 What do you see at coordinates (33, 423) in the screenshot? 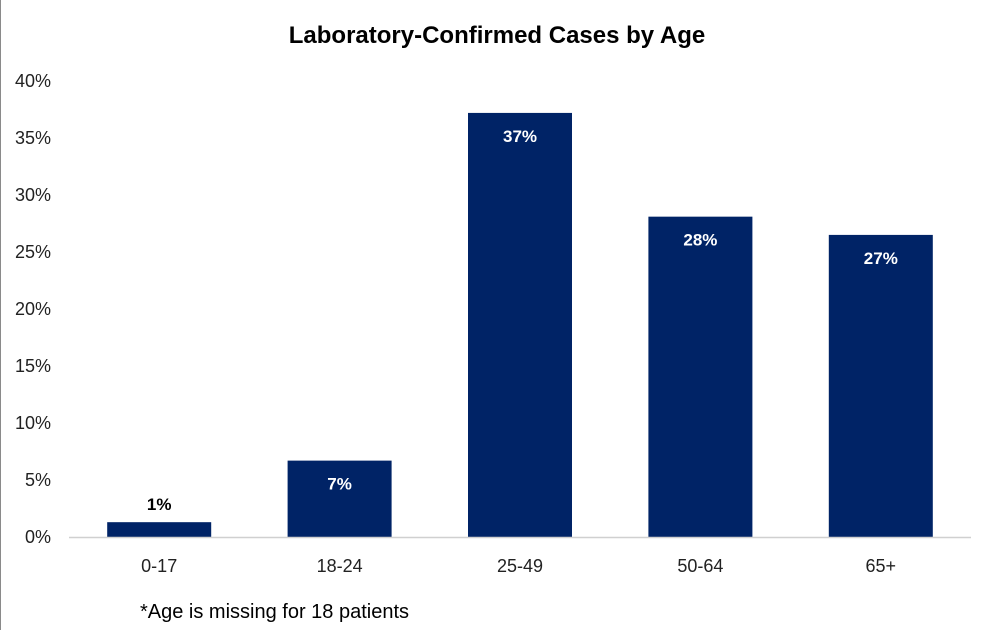
I see `y-tick-label: 10%` at bounding box center [33, 423].